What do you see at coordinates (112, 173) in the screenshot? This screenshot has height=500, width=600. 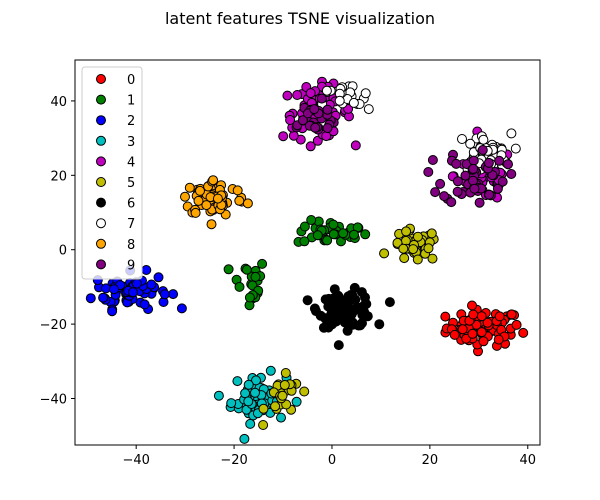 I see `legend: 0 1 2 3 4 5 6 7 8 9` at bounding box center [112, 173].